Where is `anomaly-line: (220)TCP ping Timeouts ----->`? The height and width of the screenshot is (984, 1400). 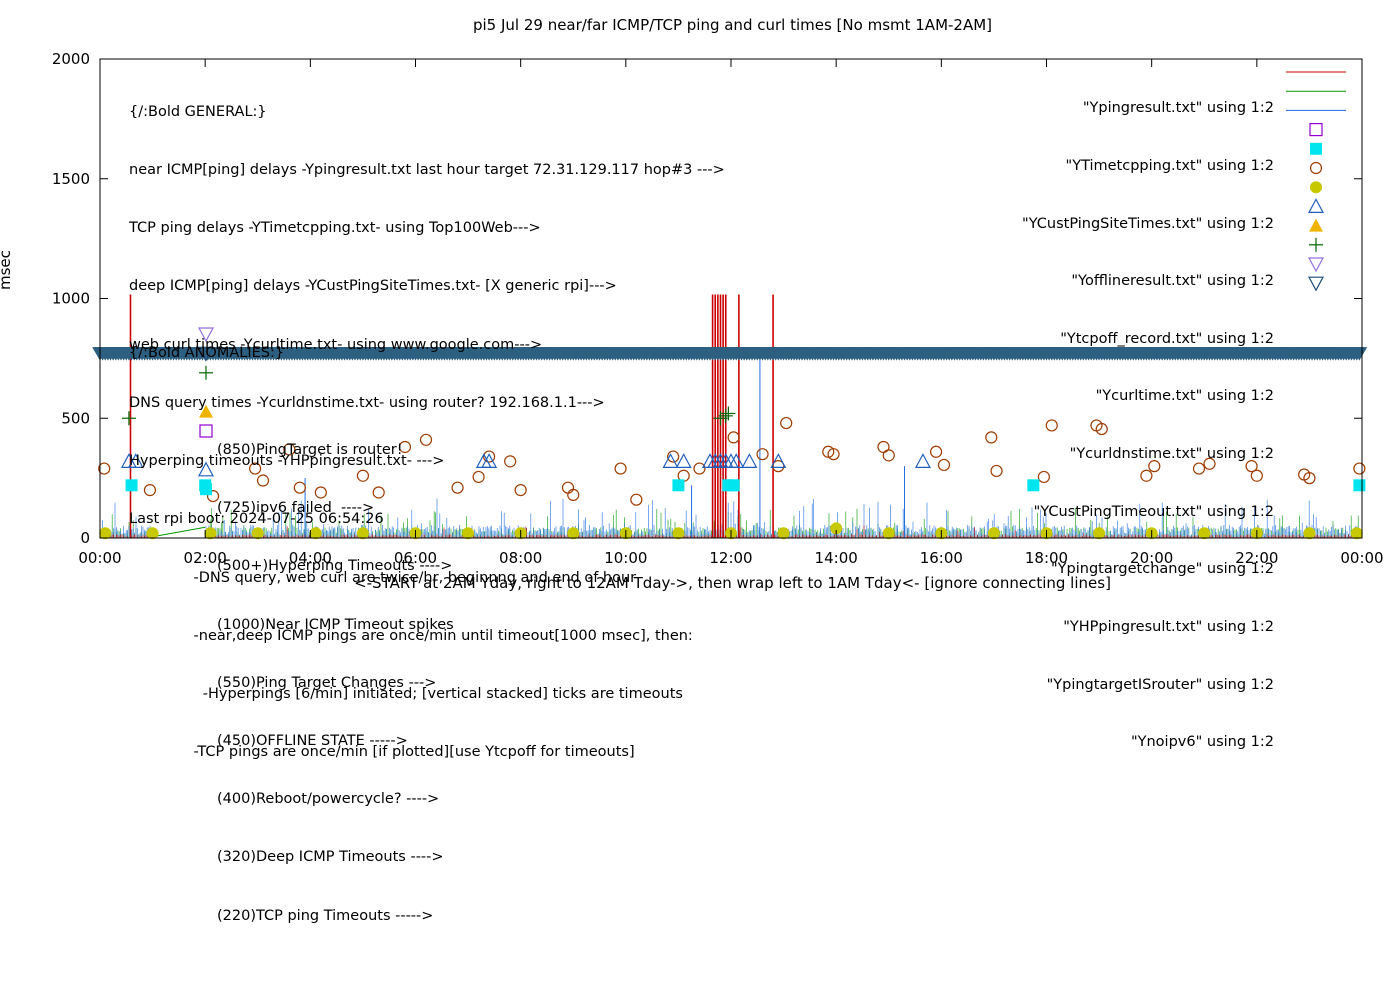
anomaly-line: (220)TCP ping Timeouts -----> is located at coordinates (325, 915).